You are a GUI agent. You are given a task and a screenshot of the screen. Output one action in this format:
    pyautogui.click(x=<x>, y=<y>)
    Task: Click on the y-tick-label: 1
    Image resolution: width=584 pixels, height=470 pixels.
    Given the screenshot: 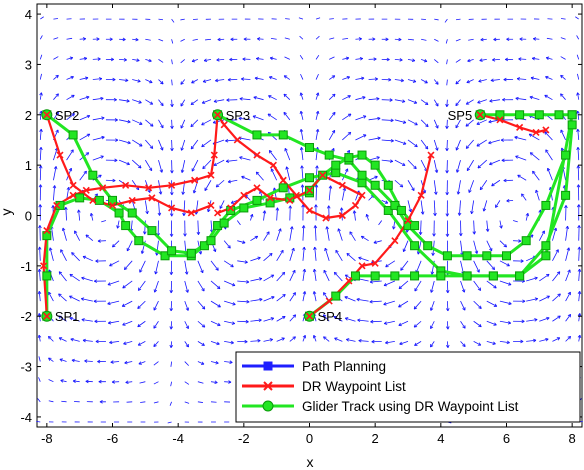 What is the action you would take?
    pyautogui.click(x=28, y=165)
    